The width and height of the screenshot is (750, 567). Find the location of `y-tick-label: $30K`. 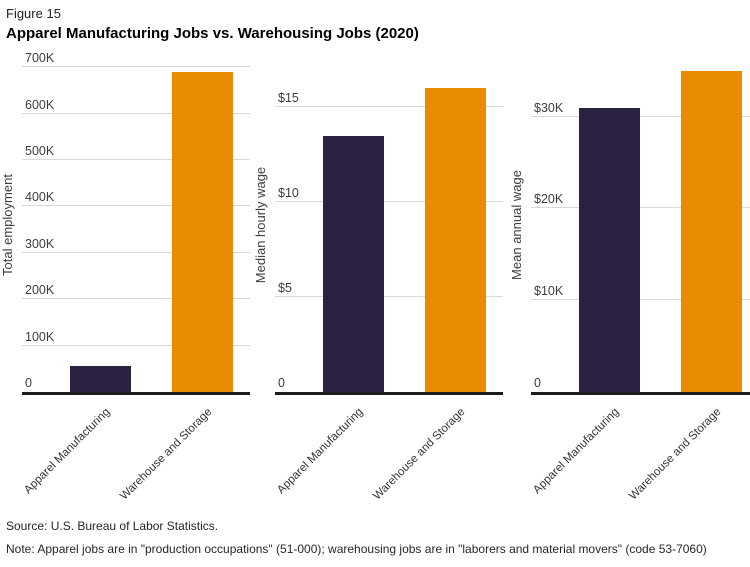

y-tick-label: $30K is located at coordinates (549, 107).